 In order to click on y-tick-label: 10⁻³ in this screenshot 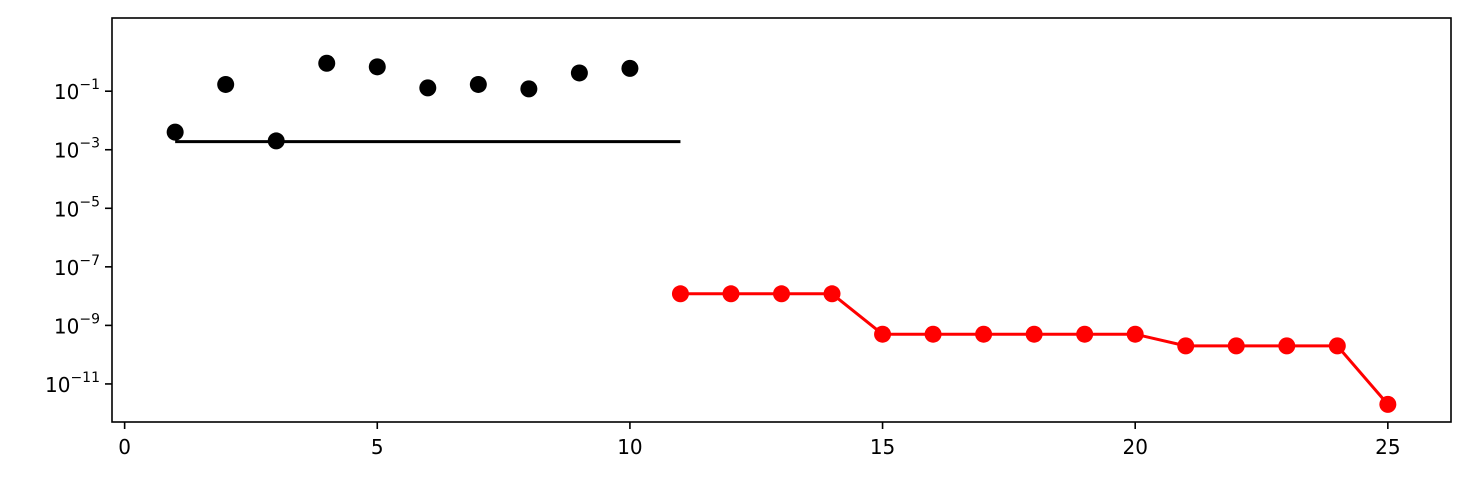, I will do `click(77, 149)`.